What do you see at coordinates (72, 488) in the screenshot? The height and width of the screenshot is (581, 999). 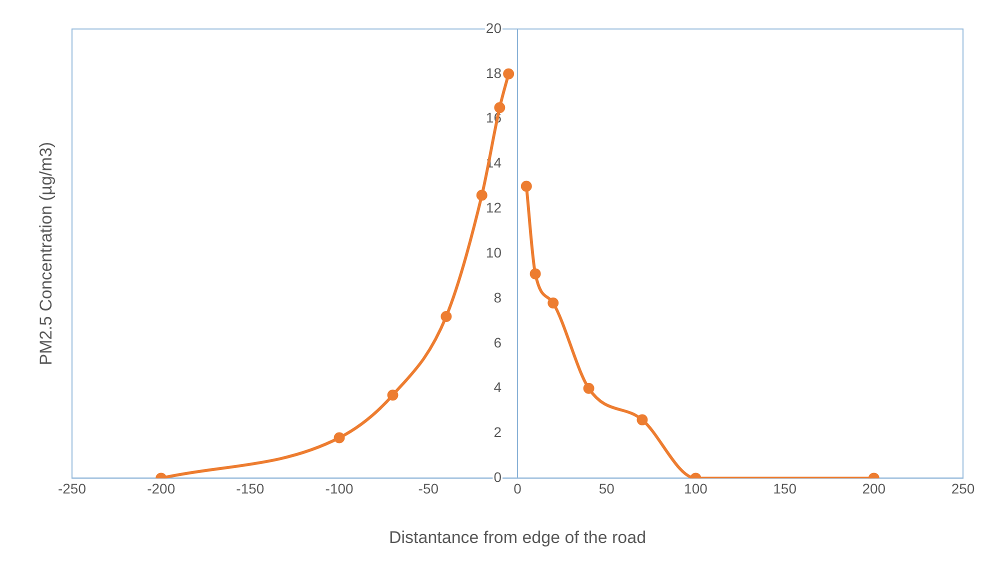 I see `x-tick-label: -250` at bounding box center [72, 488].